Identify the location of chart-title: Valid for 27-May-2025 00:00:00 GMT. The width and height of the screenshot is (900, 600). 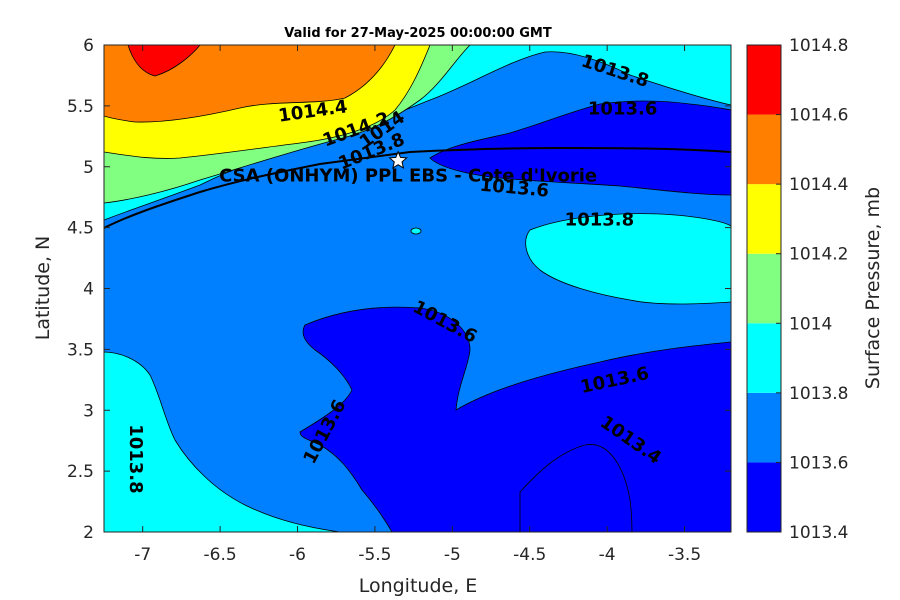
(418, 33).